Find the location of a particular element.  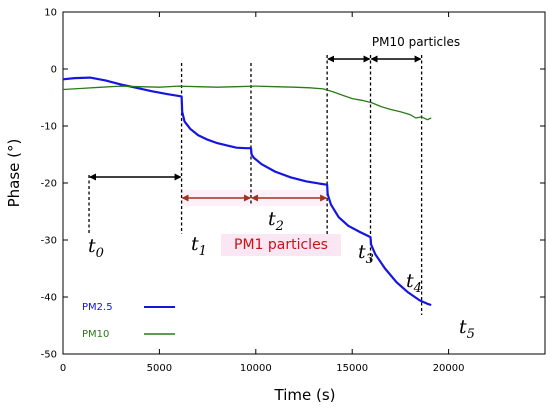

pm10-particles-label: PM10 particles is located at coordinates (416, 42).